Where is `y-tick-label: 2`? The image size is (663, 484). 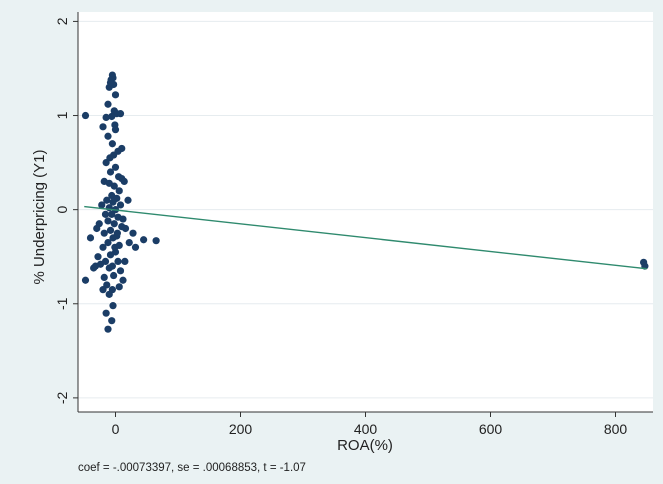 y-tick-label: 2 is located at coordinates (62, 21).